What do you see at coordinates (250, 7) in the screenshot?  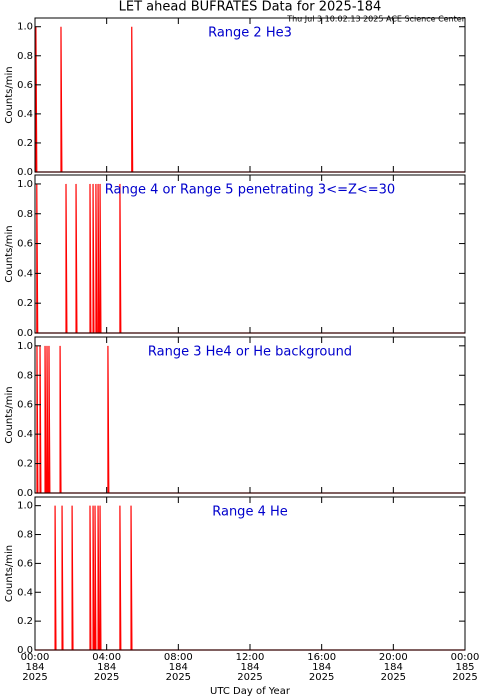 I see `chart-title: LET ahead BUFRATES Data for 2025-184` at bounding box center [250, 7].